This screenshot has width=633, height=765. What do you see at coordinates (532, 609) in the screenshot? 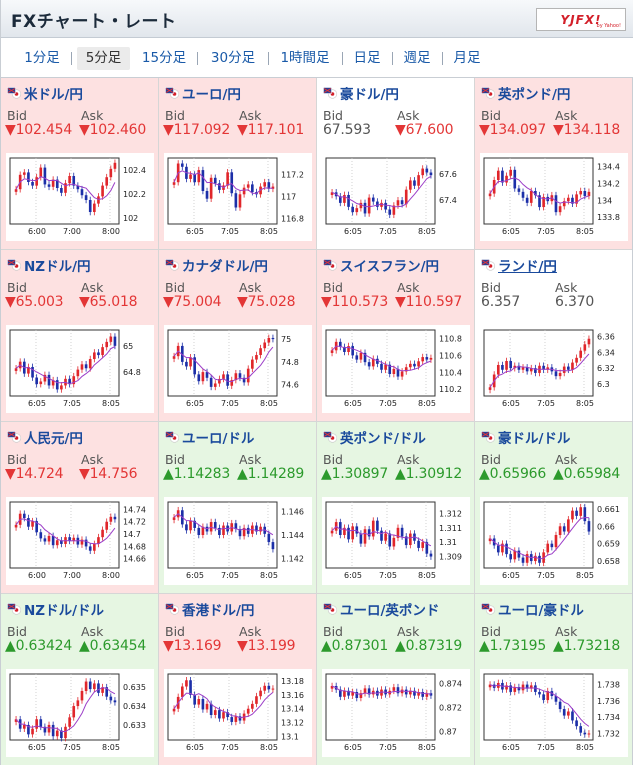
I see `pair-link: ユーロ/豪ドル` at bounding box center [532, 609].